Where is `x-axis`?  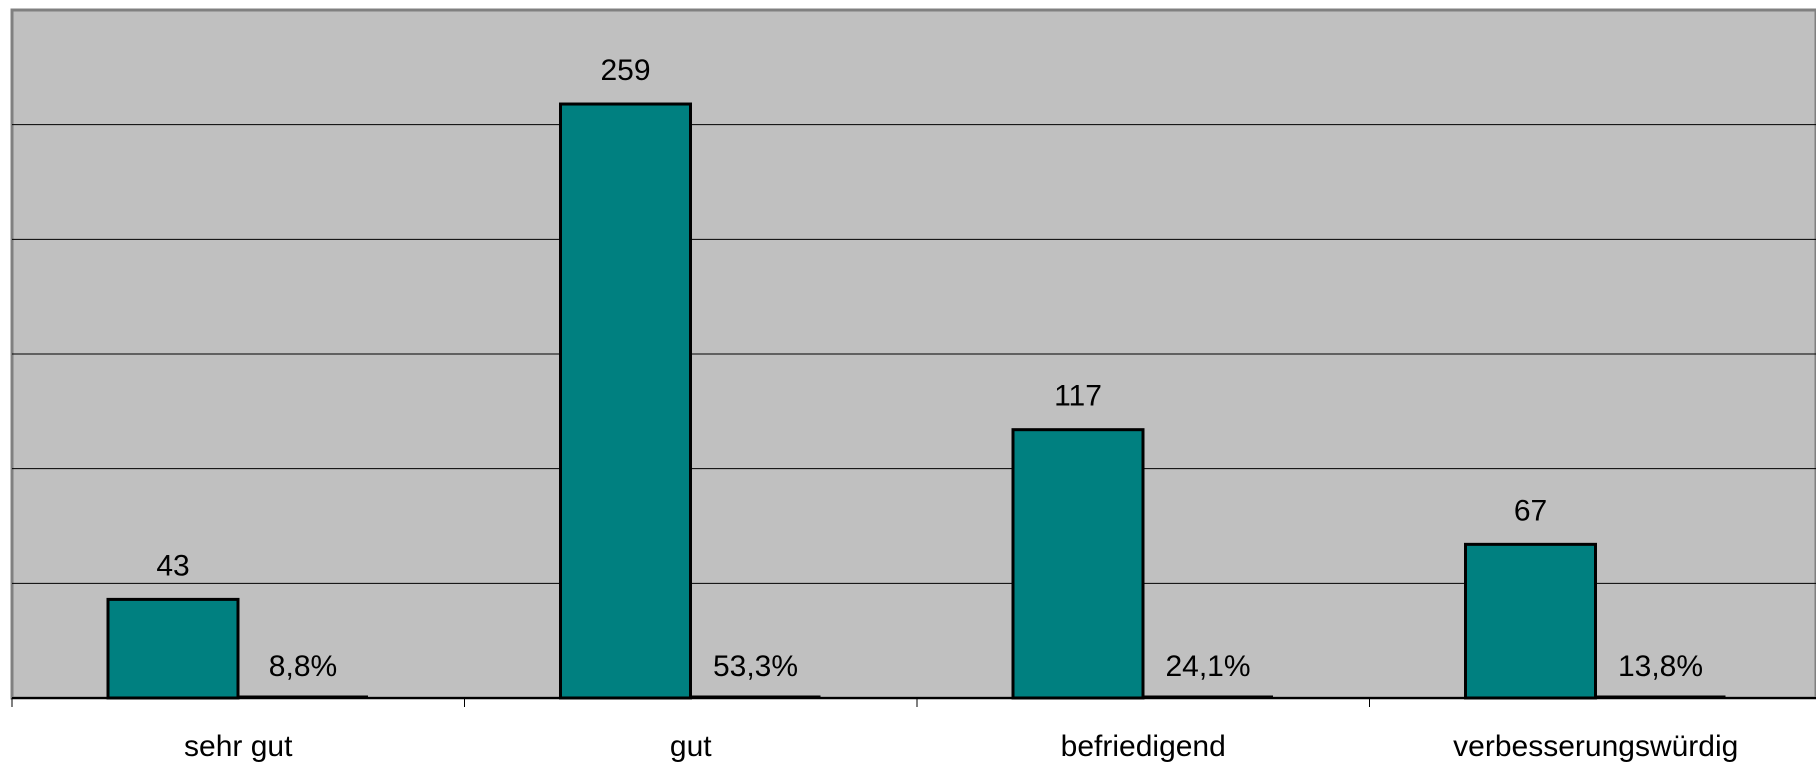
x-axis is located at coordinates (913, 702).